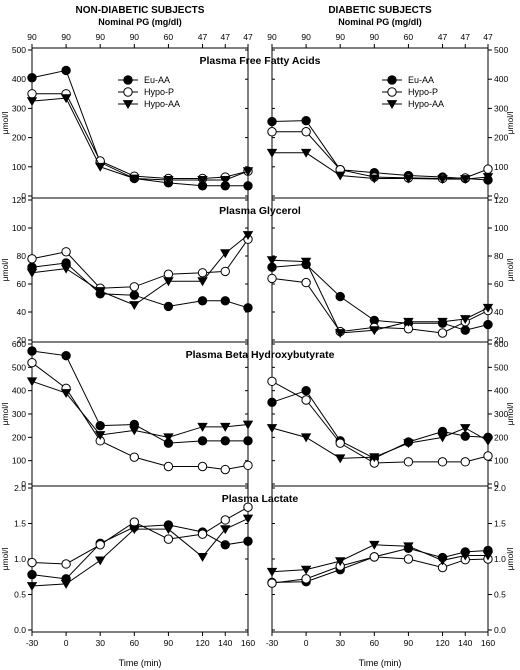 The height and width of the screenshot is (670, 520). Describe the element at coordinates (380, 10) in the screenshot. I see `group-title-diabetic: DIABETIC SUBJECTS` at that location.